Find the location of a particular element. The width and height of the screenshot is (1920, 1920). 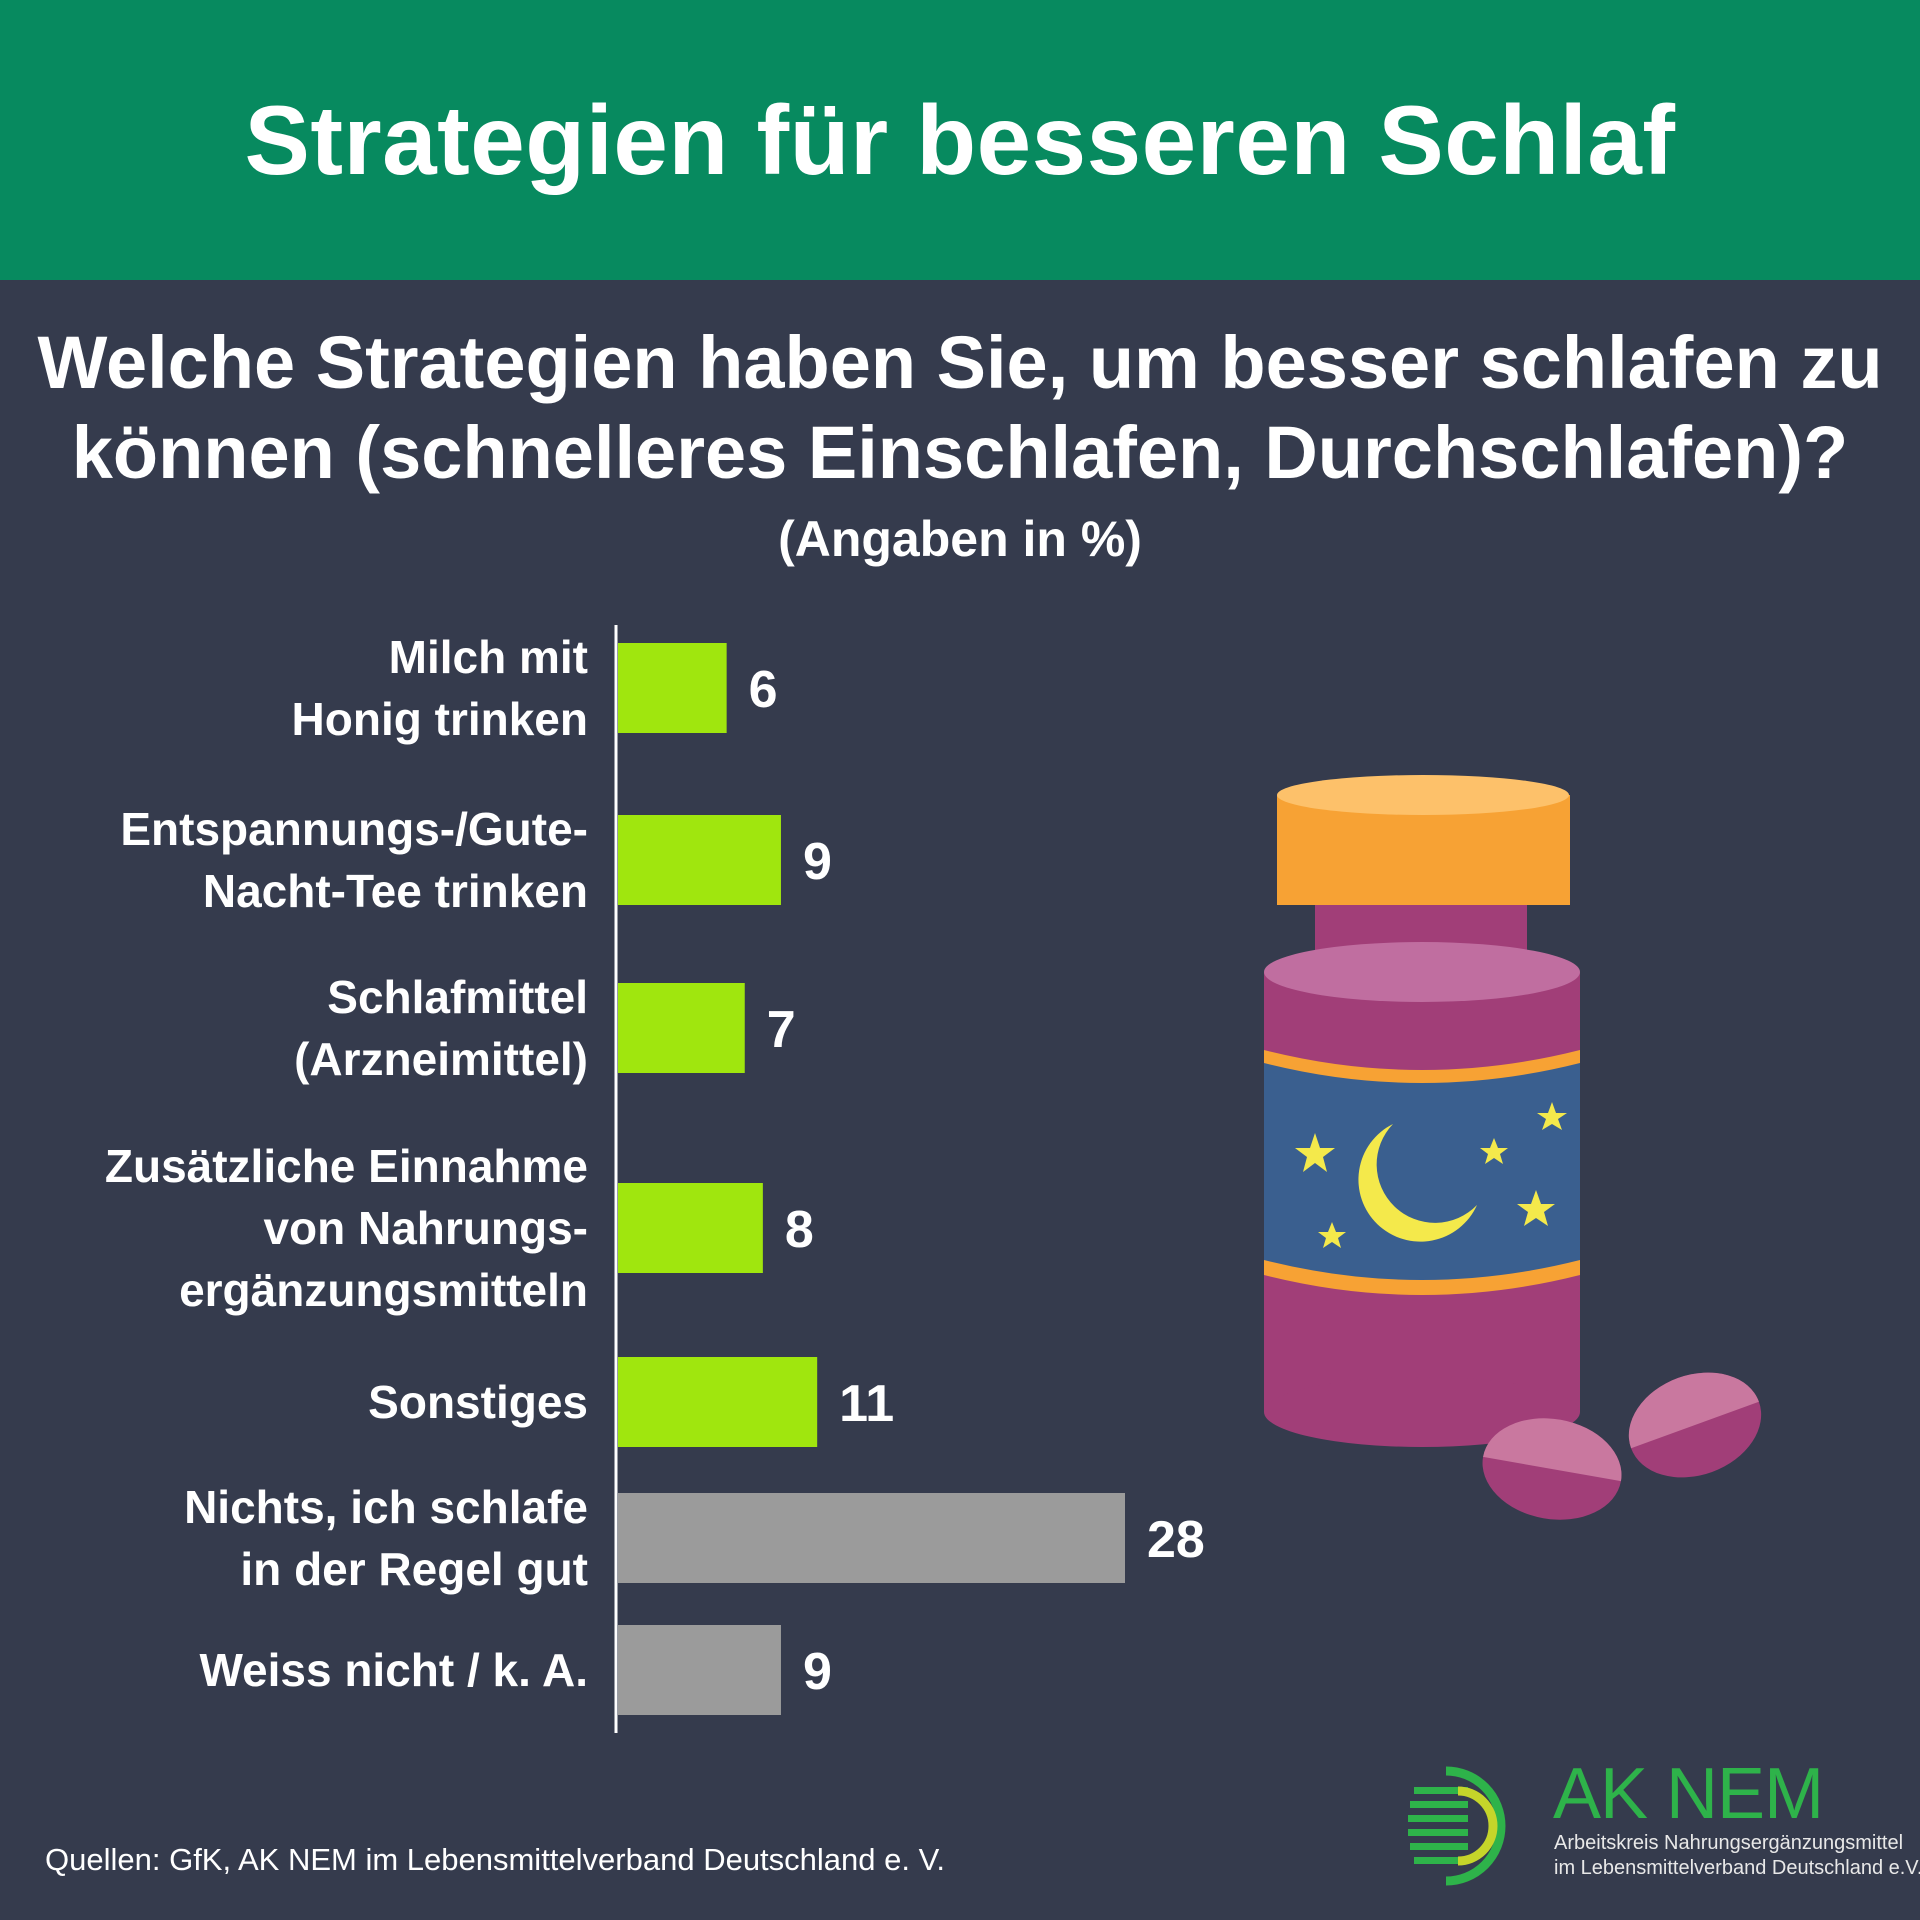

category-label-line: ergänzungsmitteln is located at coordinates (383, 1290).